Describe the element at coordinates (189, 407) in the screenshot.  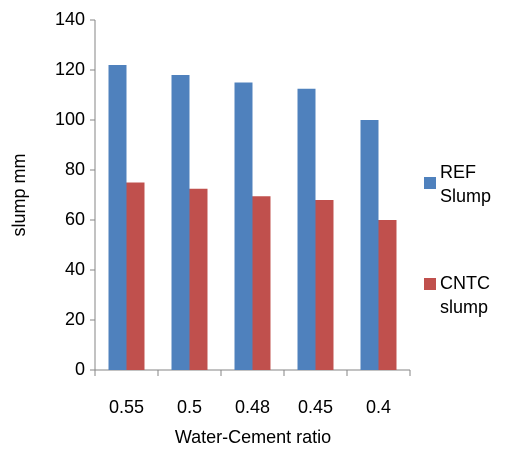
I see `x-tick-label: 0.5` at that location.